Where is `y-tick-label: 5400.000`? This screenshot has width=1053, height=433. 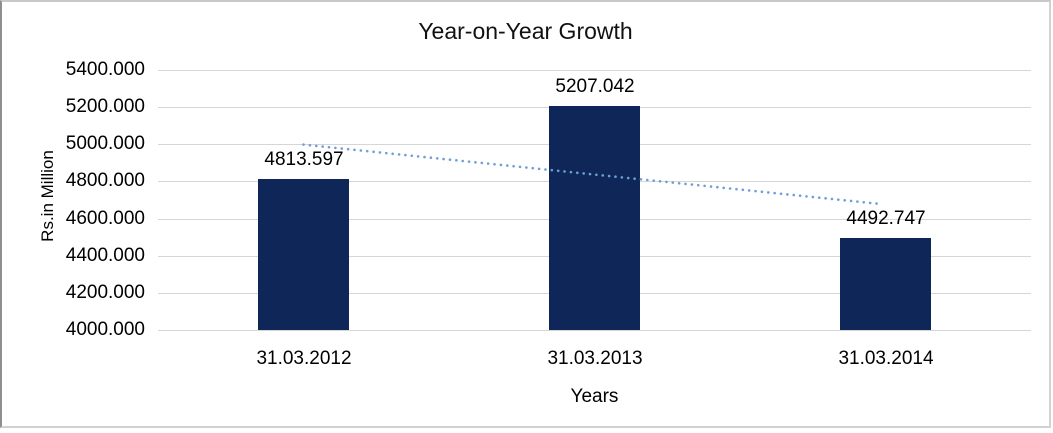
y-tick-label: 5400.000 is located at coordinates (105, 69).